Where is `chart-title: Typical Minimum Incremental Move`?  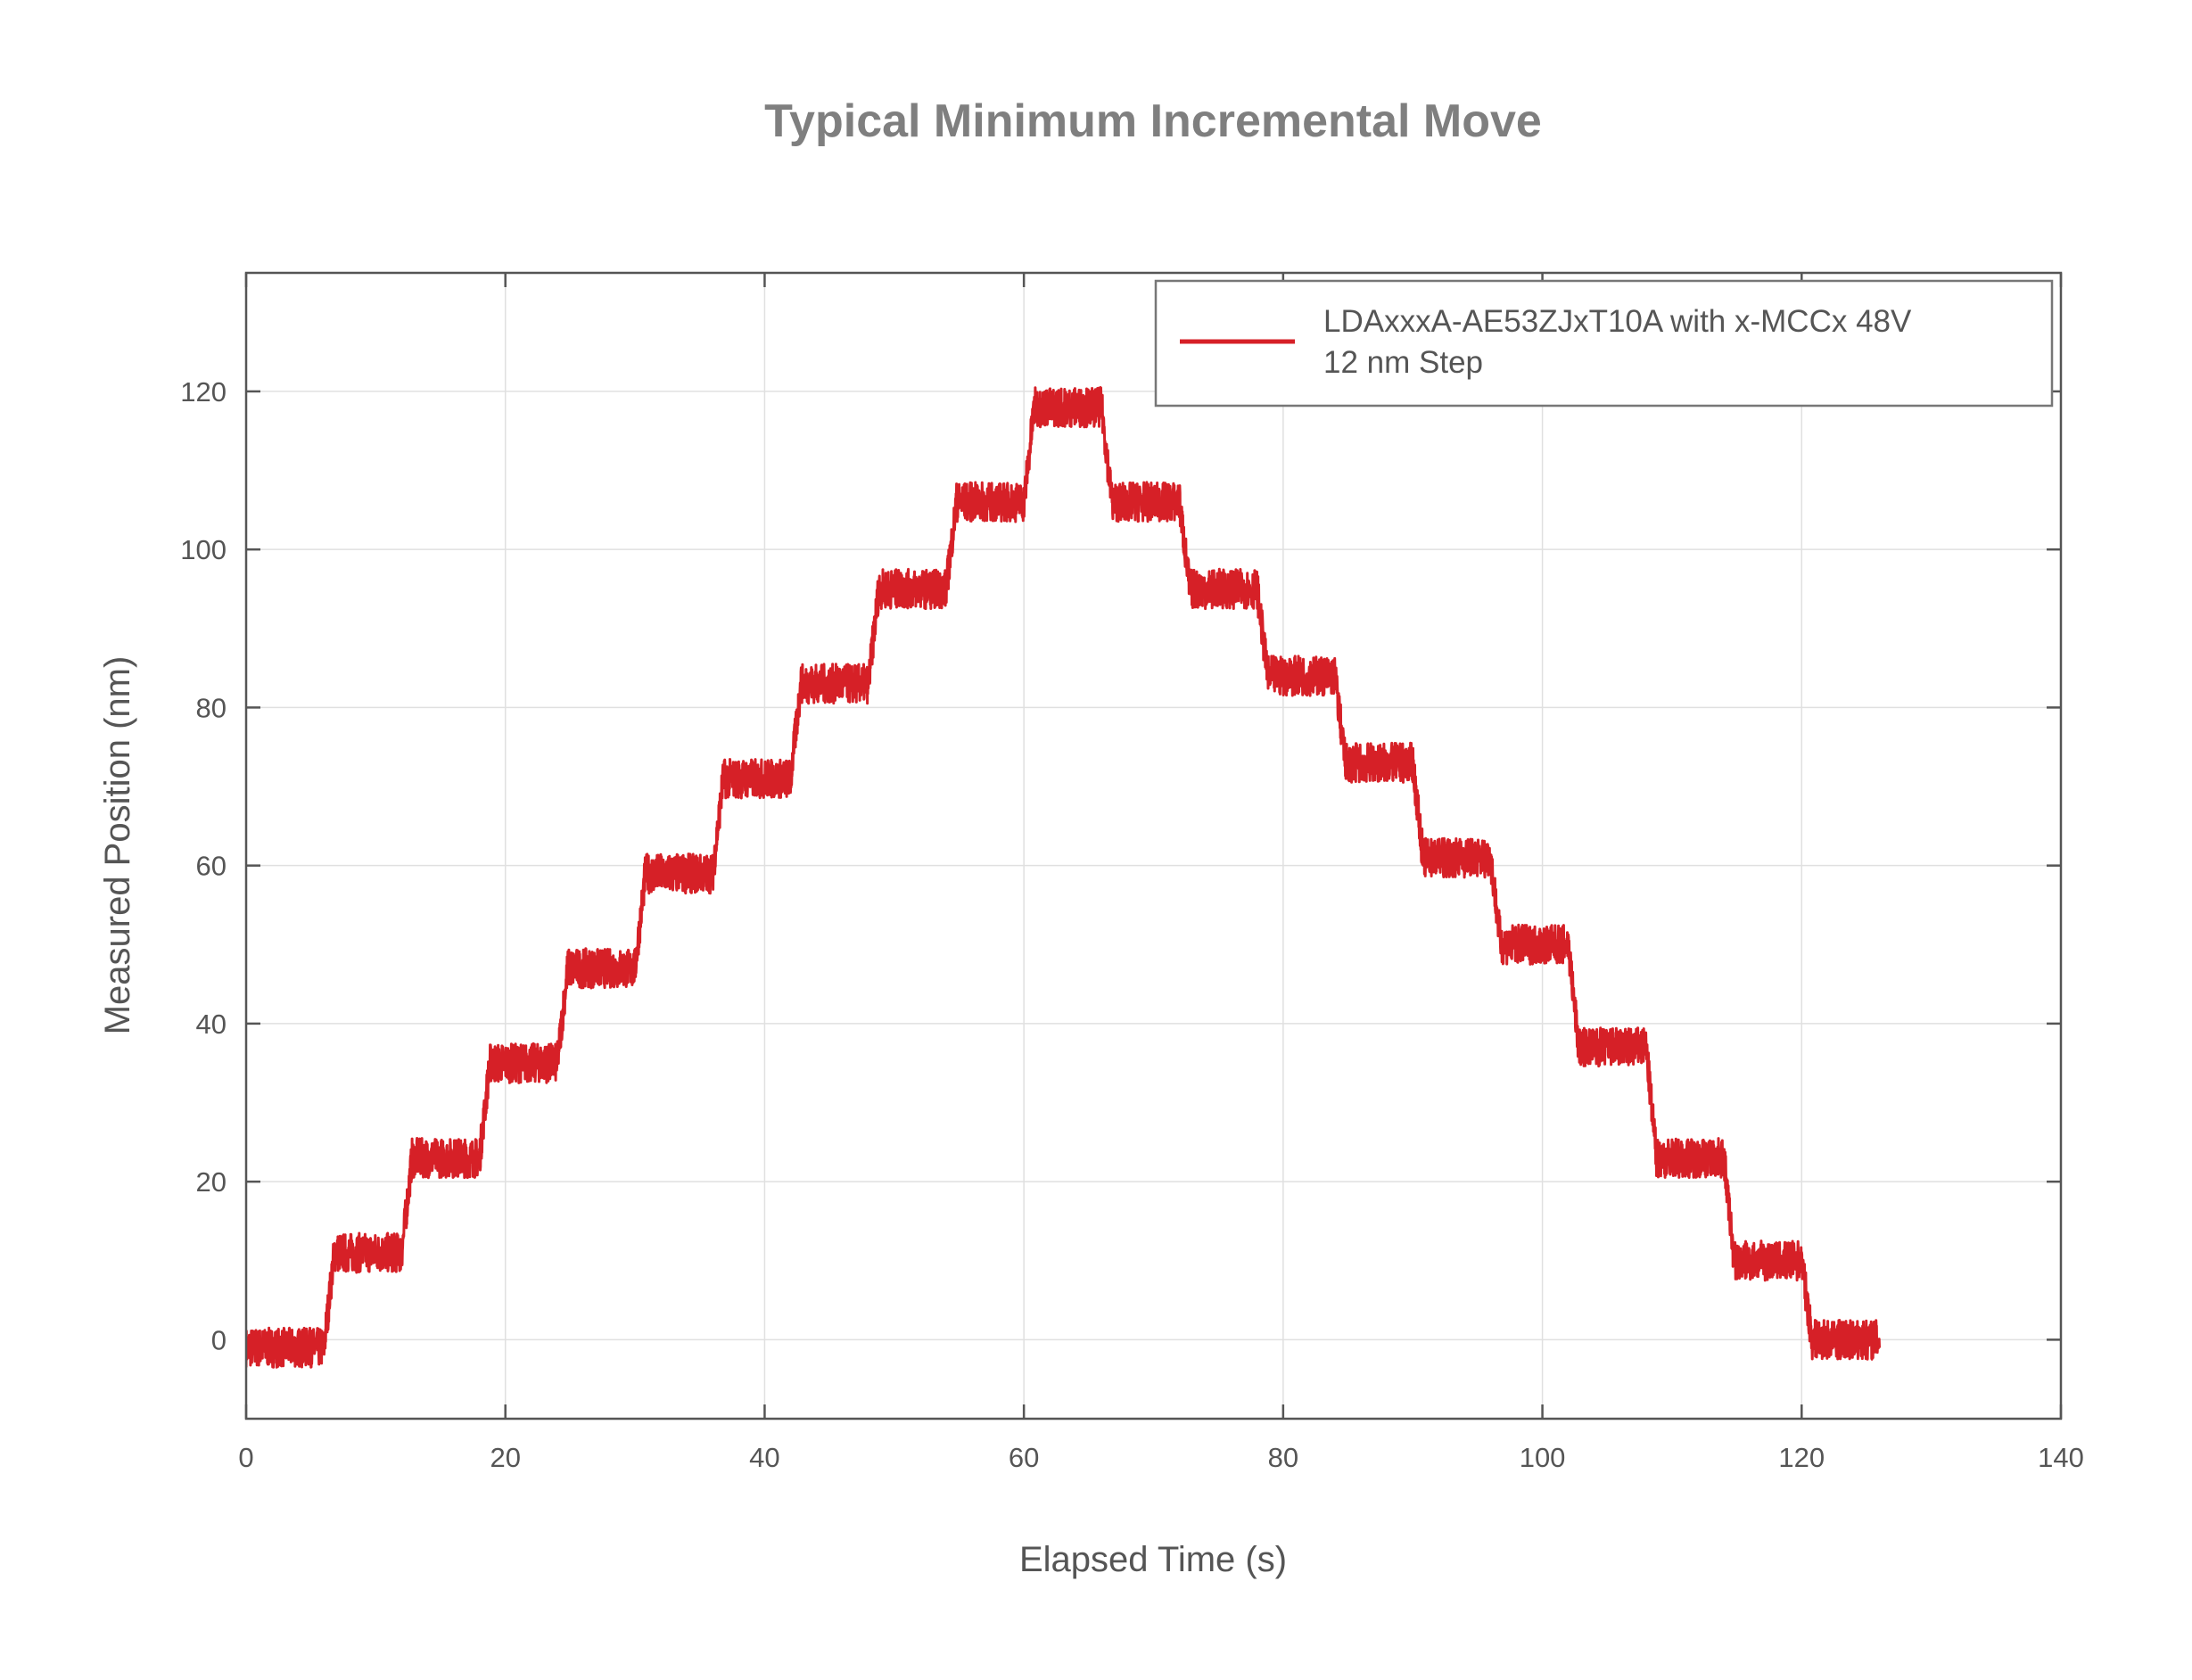
chart-title: Typical Minimum Incremental Move is located at coordinates (1153, 121).